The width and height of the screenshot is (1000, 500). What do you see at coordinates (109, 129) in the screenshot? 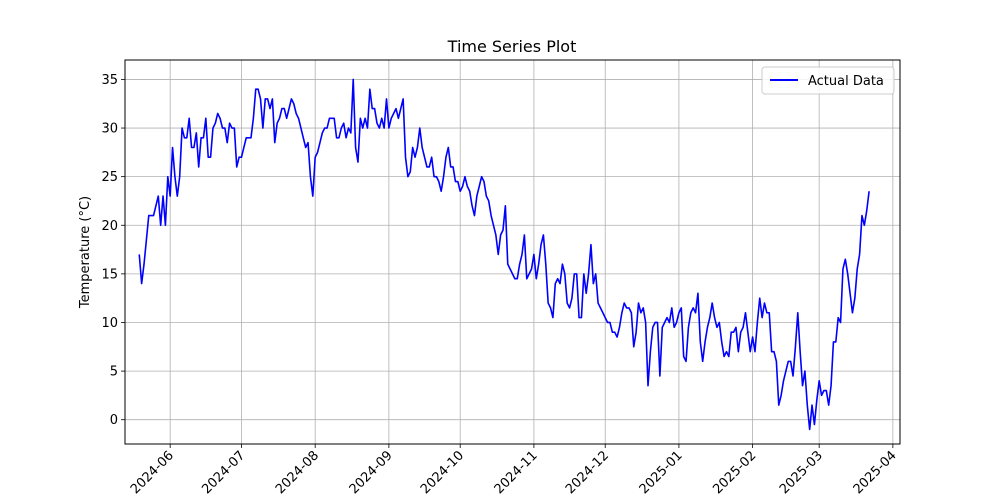
I see `y-tick-label: 30` at bounding box center [109, 129].